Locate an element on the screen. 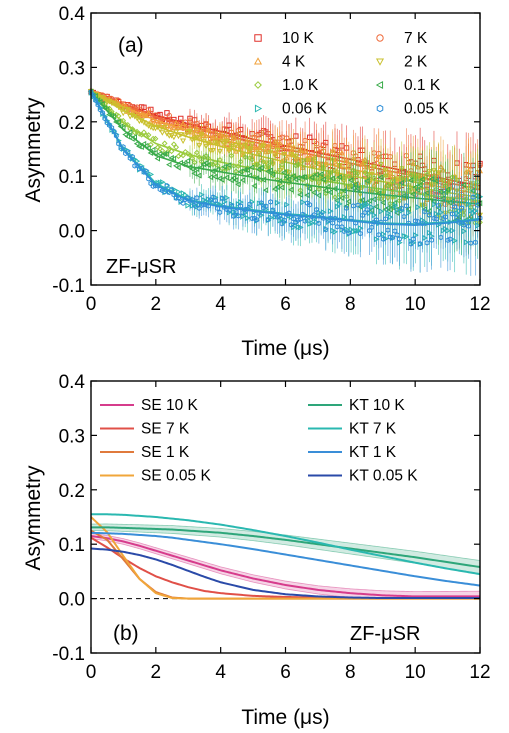 The image size is (509, 733). x-tick-label: 10 is located at coordinates (415, 672).